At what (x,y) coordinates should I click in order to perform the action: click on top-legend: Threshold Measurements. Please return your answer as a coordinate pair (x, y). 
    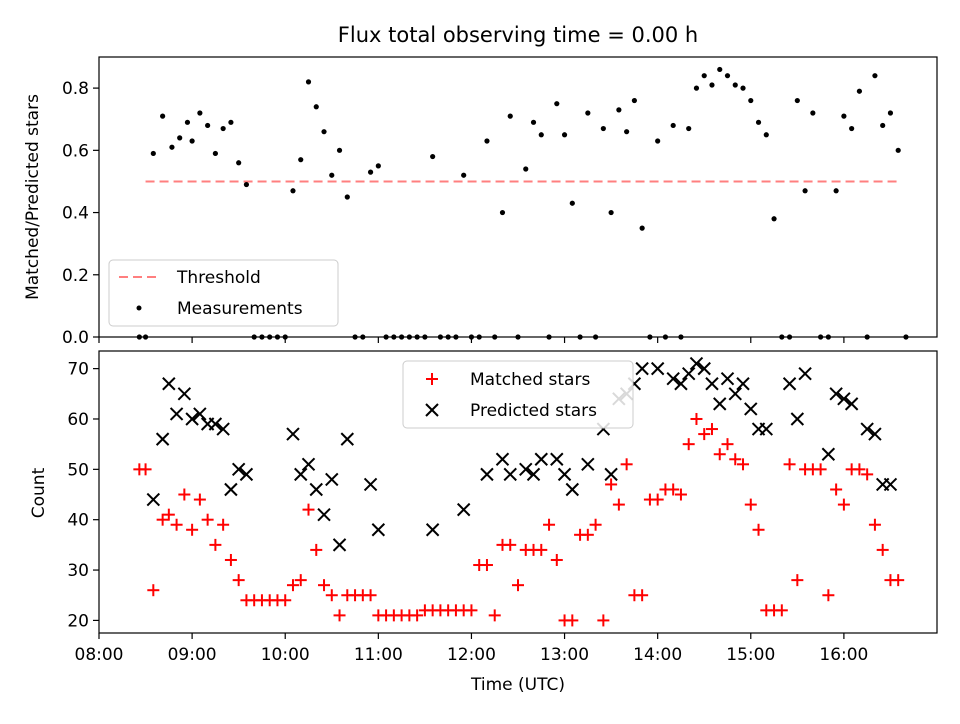
    Looking at the image, I should click on (223, 293).